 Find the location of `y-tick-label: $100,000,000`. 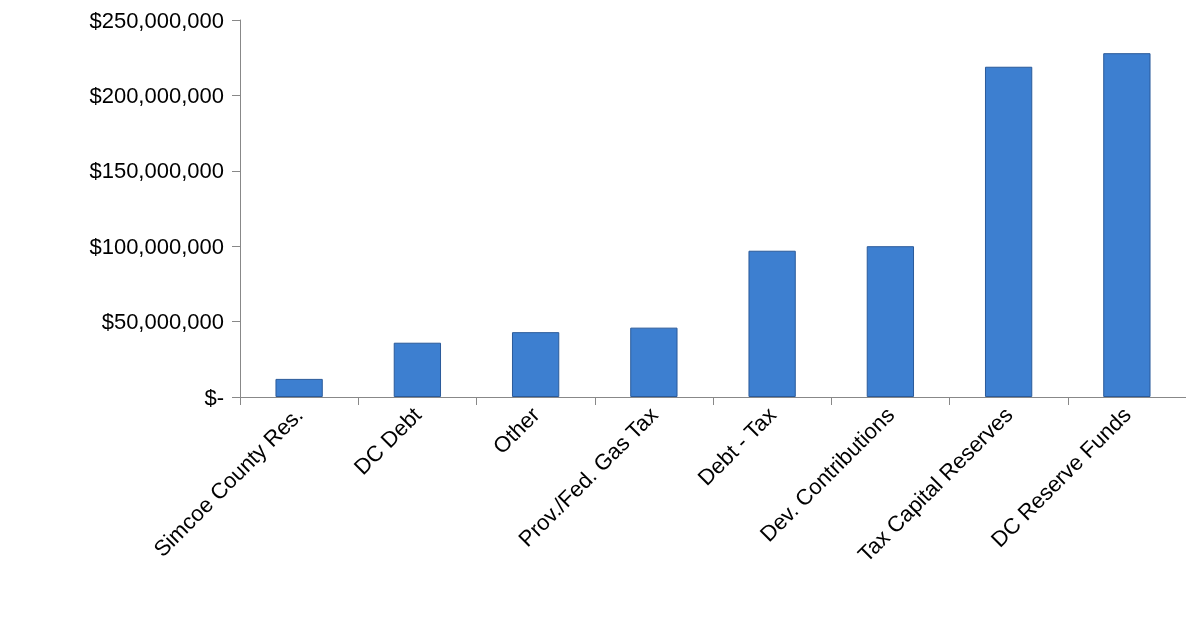

y-tick-label: $100,000,000 is located at coordinates (156, 246).